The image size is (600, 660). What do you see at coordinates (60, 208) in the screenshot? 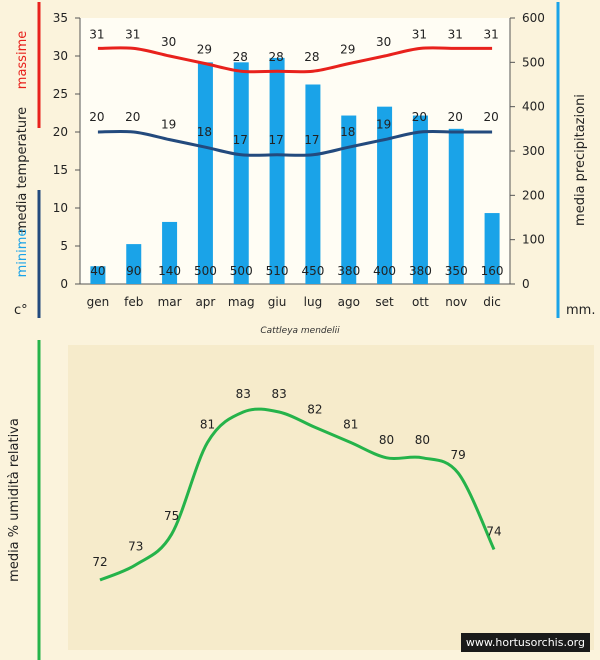
I see `left-tick-label: 10` at bounding box center [60, 208].